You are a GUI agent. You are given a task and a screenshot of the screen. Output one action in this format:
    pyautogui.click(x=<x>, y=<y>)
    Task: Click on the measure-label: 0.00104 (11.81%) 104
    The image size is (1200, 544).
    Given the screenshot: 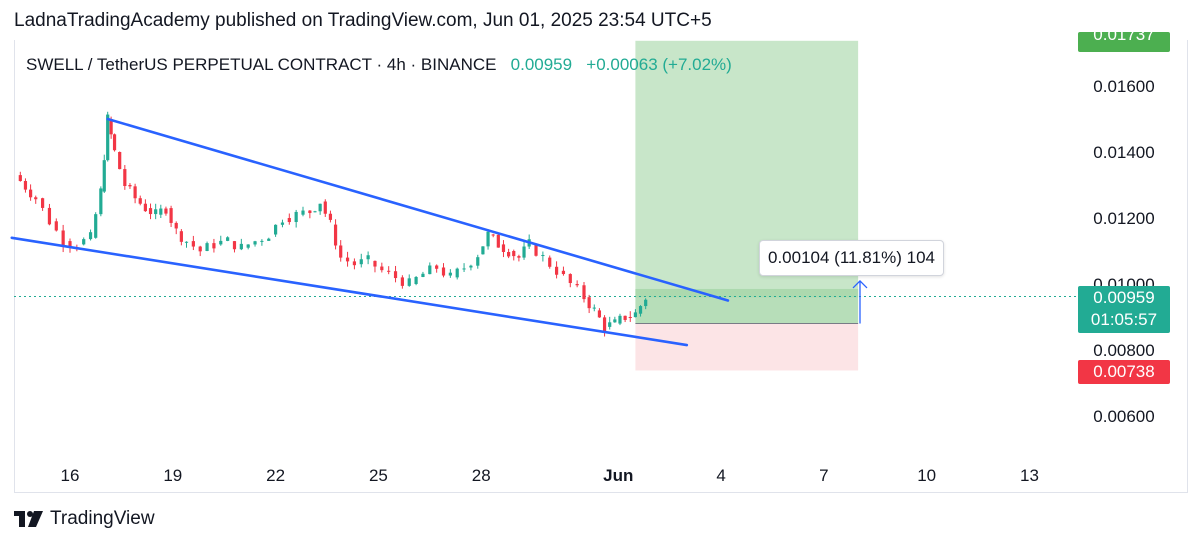 What is the action you would take?
    pyautogui.click(x=851, y=258)
    